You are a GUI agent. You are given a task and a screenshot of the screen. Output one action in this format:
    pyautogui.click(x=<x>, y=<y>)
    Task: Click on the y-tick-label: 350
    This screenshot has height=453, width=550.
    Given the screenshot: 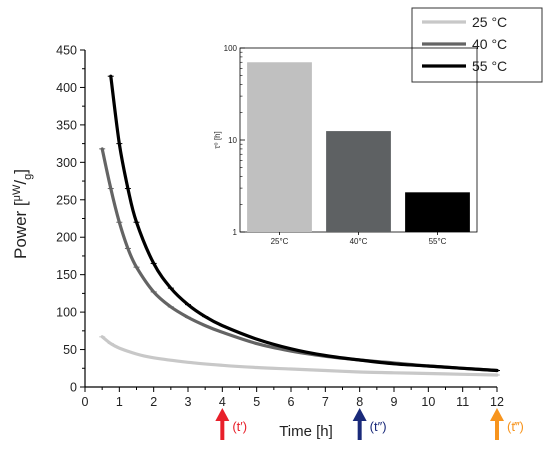 What is the action you would take?
    pyautogui.click(x=66, y=125)
    